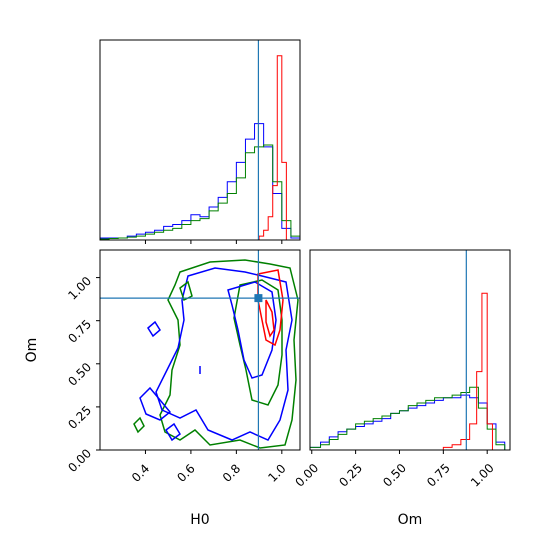 The width and height of the screenshot is (550, 550). Describe the element at coordinates (79, 288) in the screenshot. I see `y-tick-label-contour: 1.00` at that location.